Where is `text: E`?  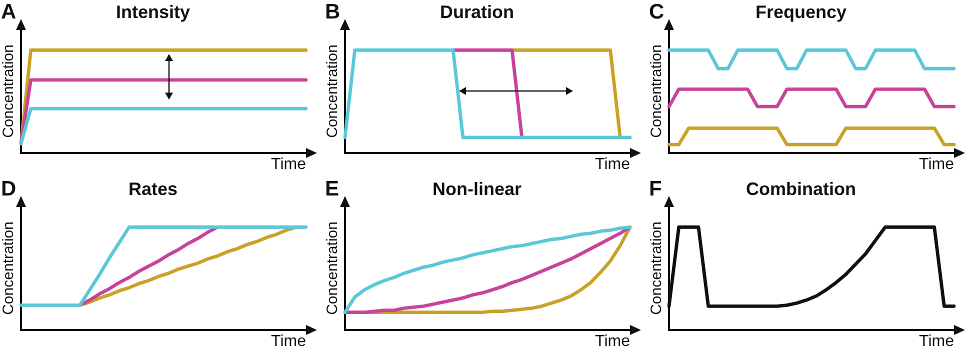 text: E is located at coordinates (332, 188).